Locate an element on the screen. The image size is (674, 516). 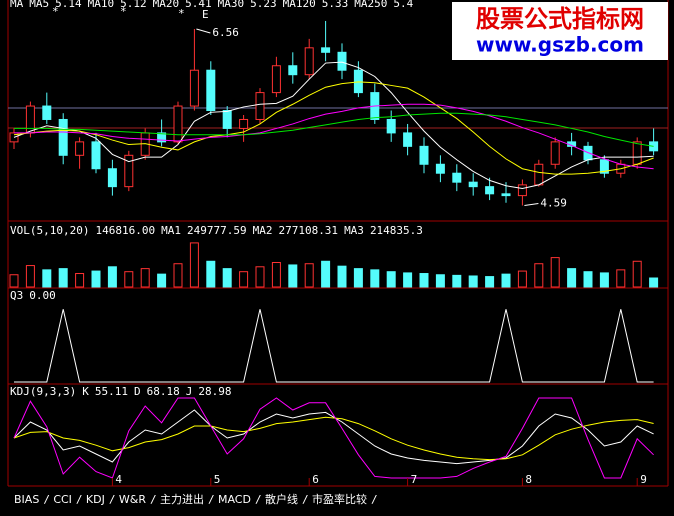
legend-text: 5.23 is located at coordinates (263, 5).